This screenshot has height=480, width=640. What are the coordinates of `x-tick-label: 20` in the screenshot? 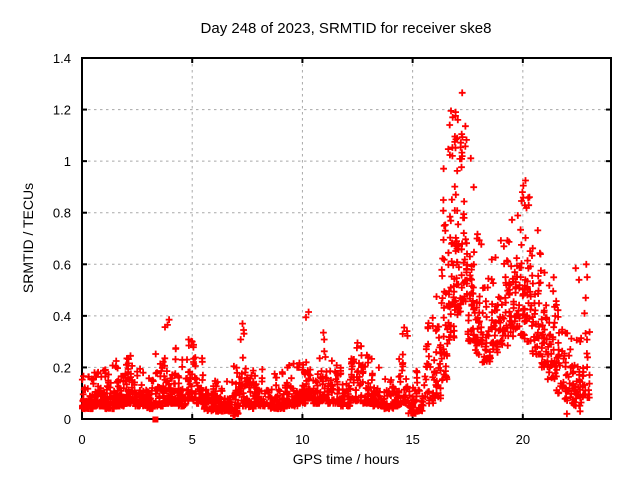 It's located at (523, 439).